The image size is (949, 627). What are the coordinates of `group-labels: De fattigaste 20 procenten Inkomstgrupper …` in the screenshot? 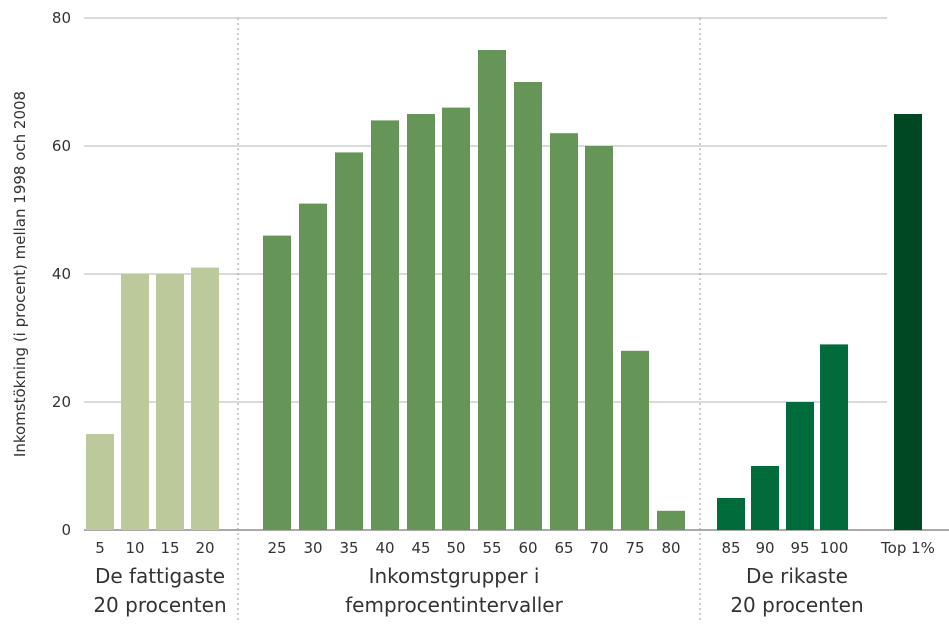 It's located at (478, 590).